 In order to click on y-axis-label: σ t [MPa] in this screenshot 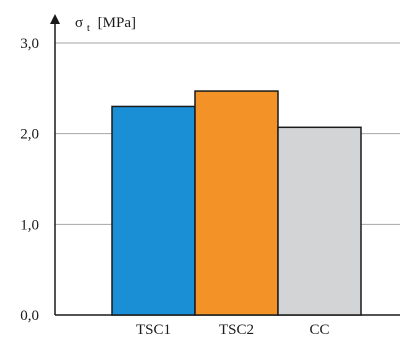, I will do `click(105, 25)`.